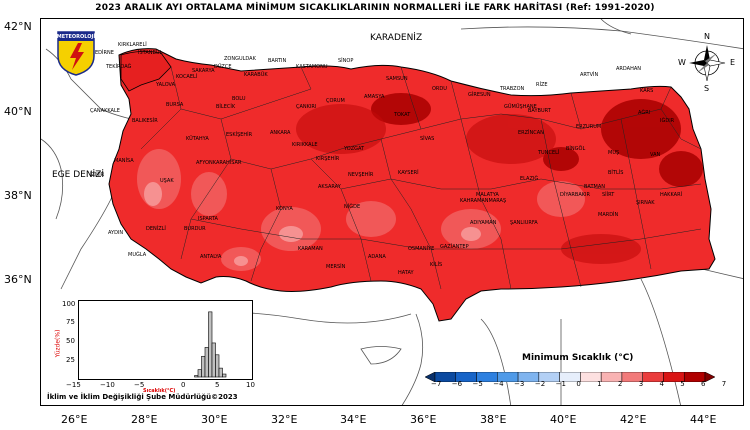 This screenshot has height=430, width=750. I want to click on hist-xtick-m5: −5, so click(139, 385).